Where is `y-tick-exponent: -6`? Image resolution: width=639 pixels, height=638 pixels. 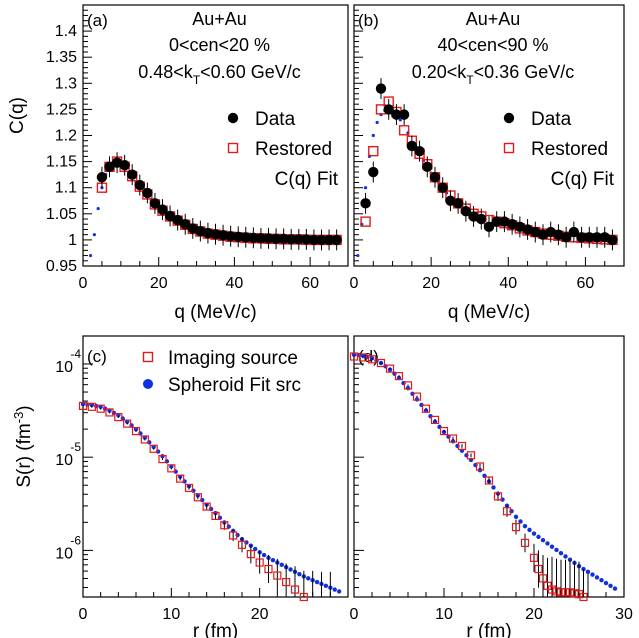 y-tick-exponent: -6 is located at coordinates (75, 540).